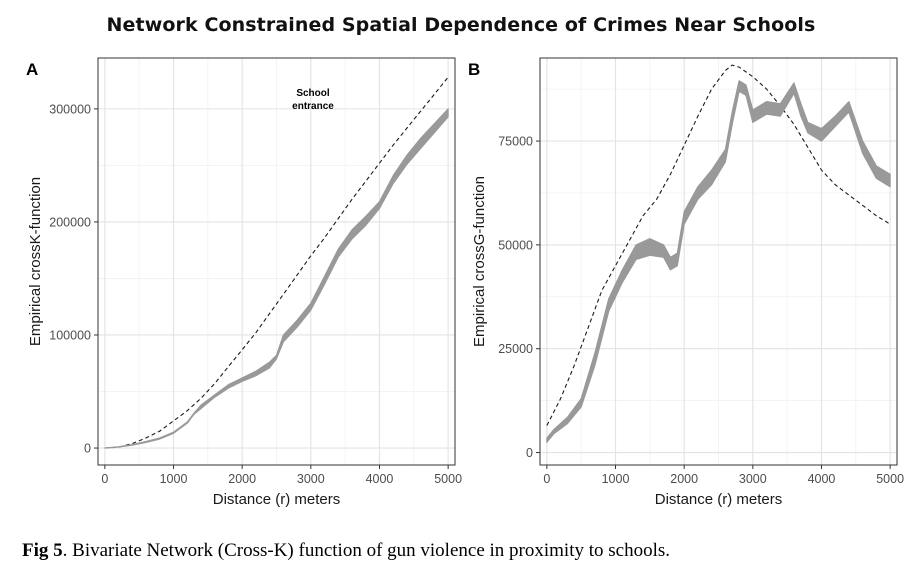 The image size is (922, 582). Describe the element at coordinates (515, 349) in the screenshot. I see `panel-b-y-tick-label: 25000` at that location.